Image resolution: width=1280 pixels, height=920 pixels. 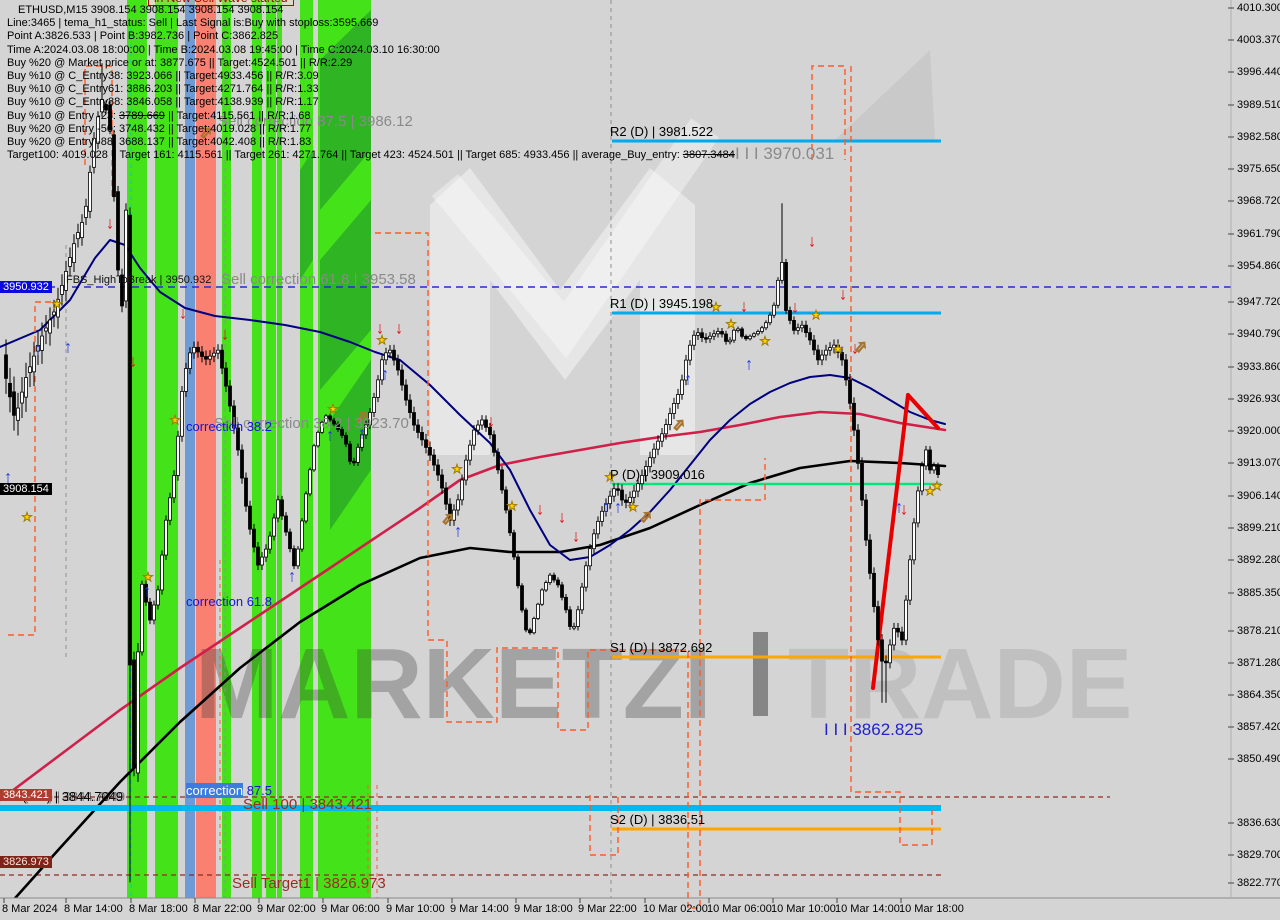 I want to click on trend-line, so click(x=923, y=411).